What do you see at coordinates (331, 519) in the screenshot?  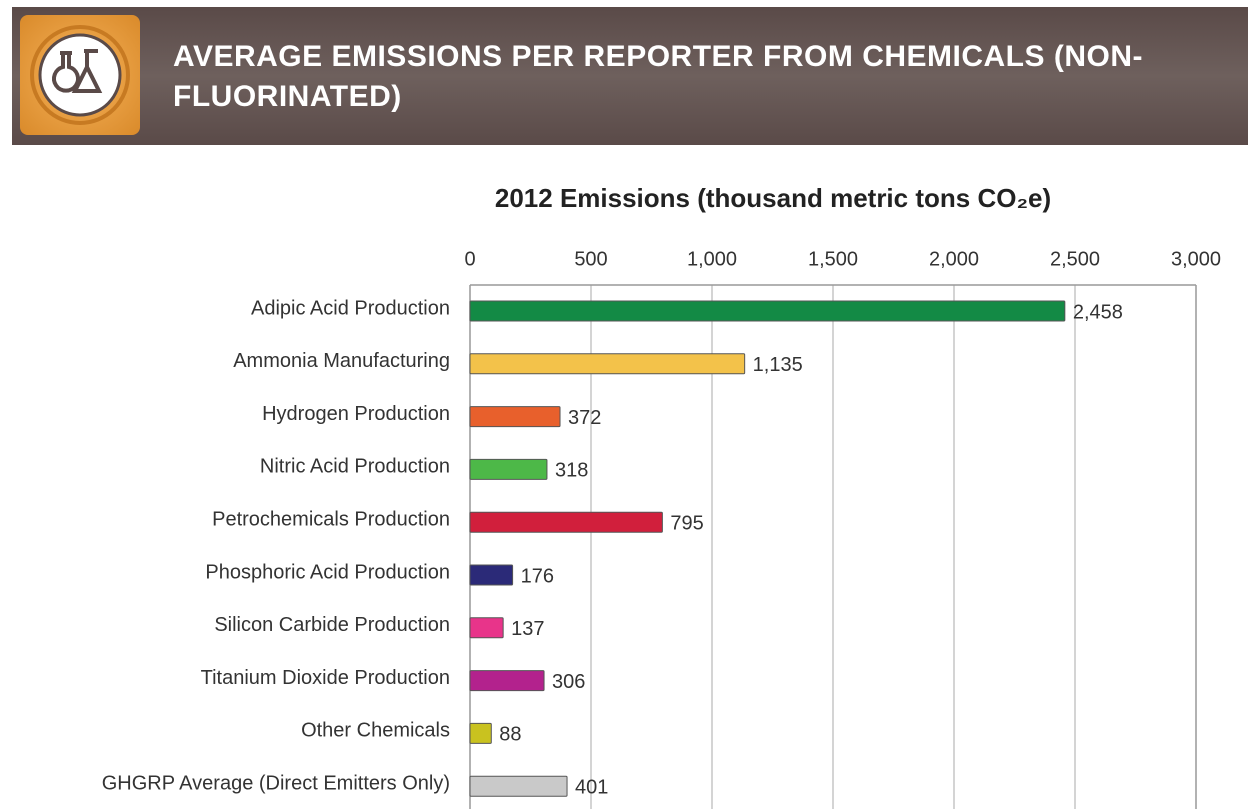 I see `category-label: Petrochemicals Production` at bounding box center [331, 519].